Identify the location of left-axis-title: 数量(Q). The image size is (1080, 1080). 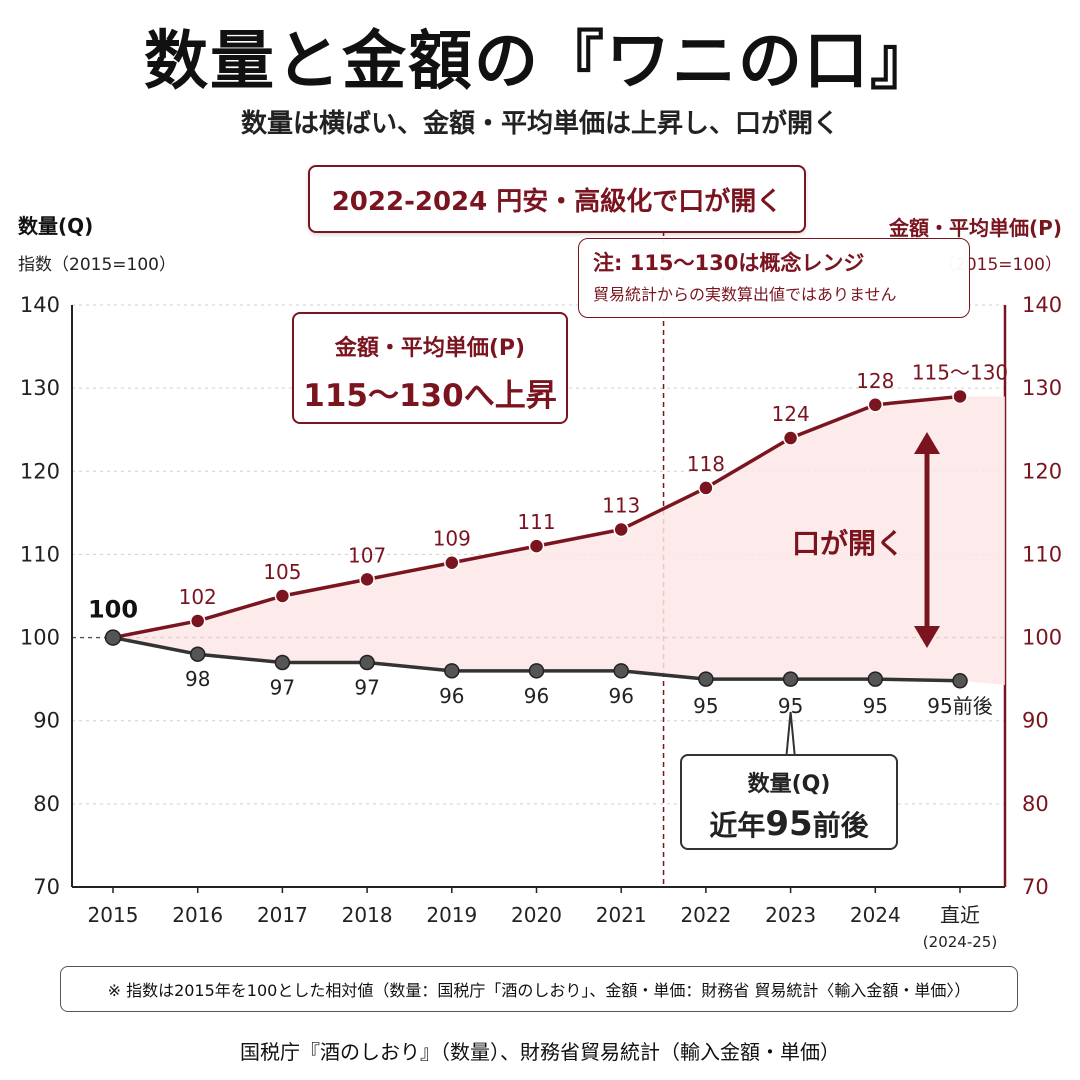
(56, 226).